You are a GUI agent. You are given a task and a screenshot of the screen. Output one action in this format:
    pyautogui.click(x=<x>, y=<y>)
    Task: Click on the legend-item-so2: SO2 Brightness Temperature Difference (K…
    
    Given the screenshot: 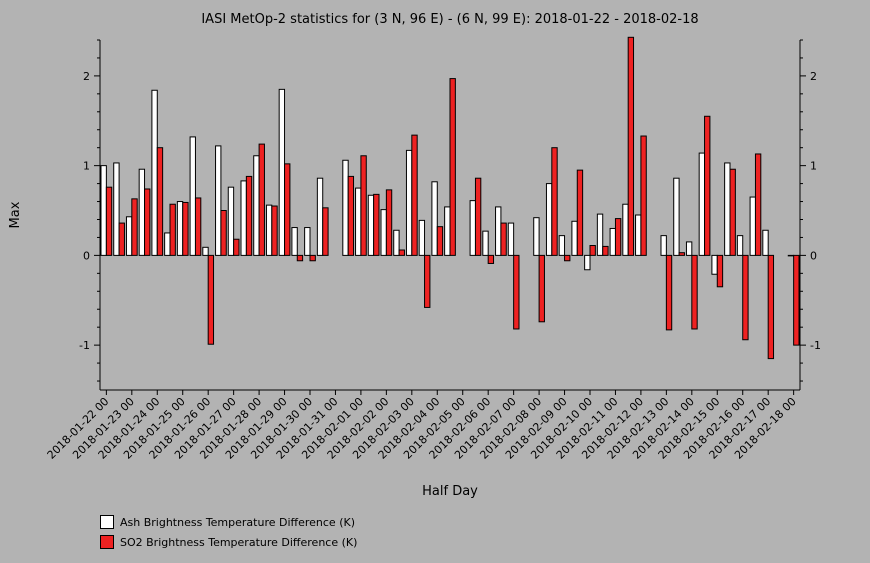 What is the action you would take?
    pyautogui.click(x=228, y=542)
    